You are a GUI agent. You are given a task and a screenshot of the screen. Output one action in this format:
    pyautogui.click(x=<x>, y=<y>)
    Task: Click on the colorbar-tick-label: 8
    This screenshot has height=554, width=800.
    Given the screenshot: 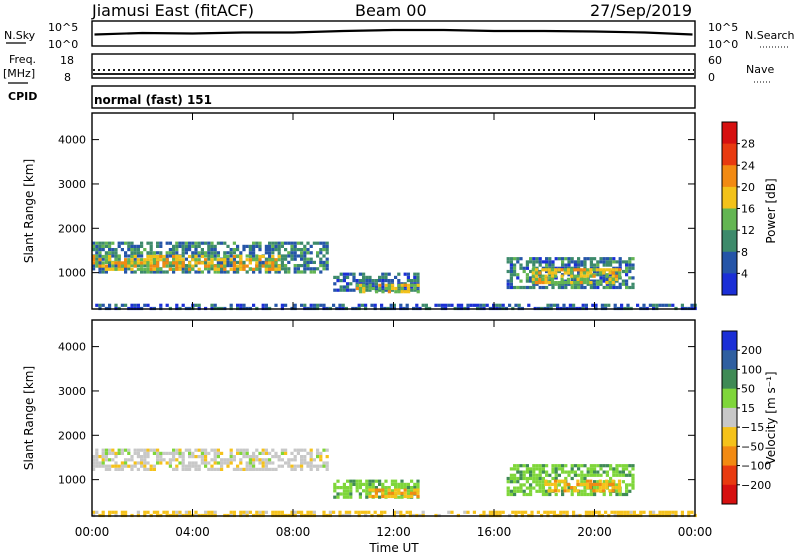 What is the action you would take?
    pyautogui.click(x=744, y=252)
    